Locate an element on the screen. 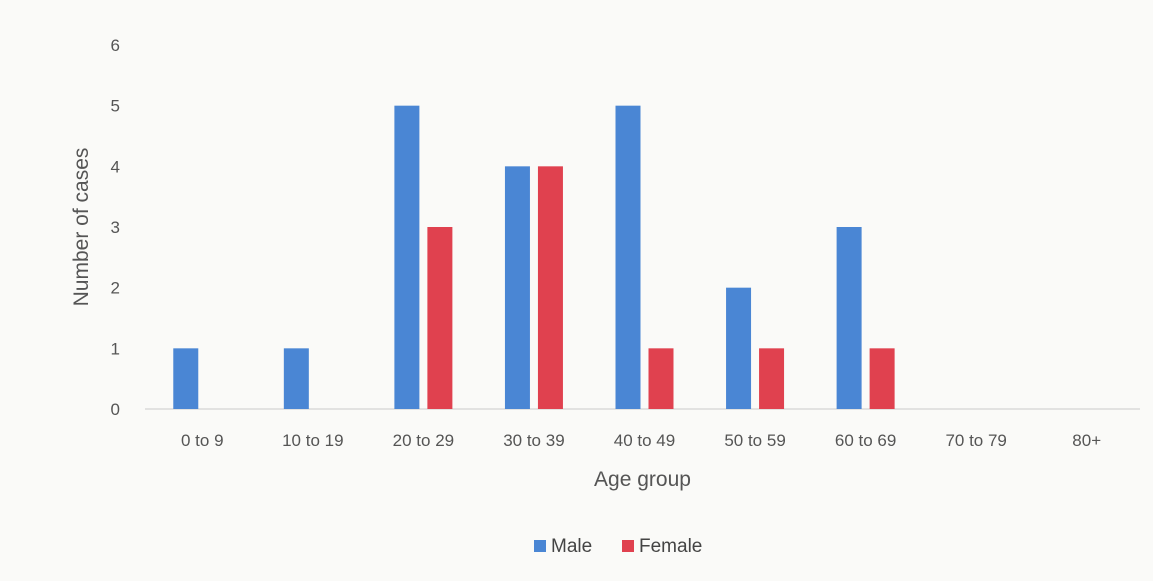  y-tick-label: 6 is located at coordinates (115, 45).